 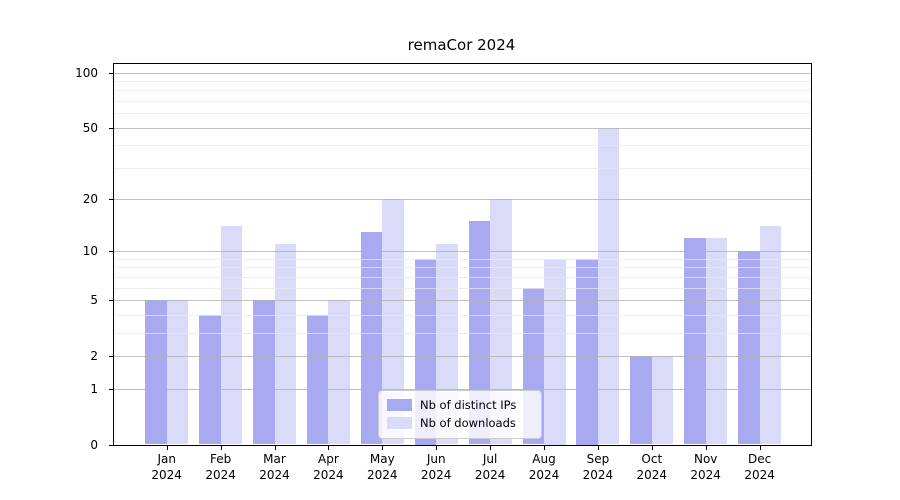 I want to click on x-tick-label-feb: Feb 2024, so click(x=220, y=467).